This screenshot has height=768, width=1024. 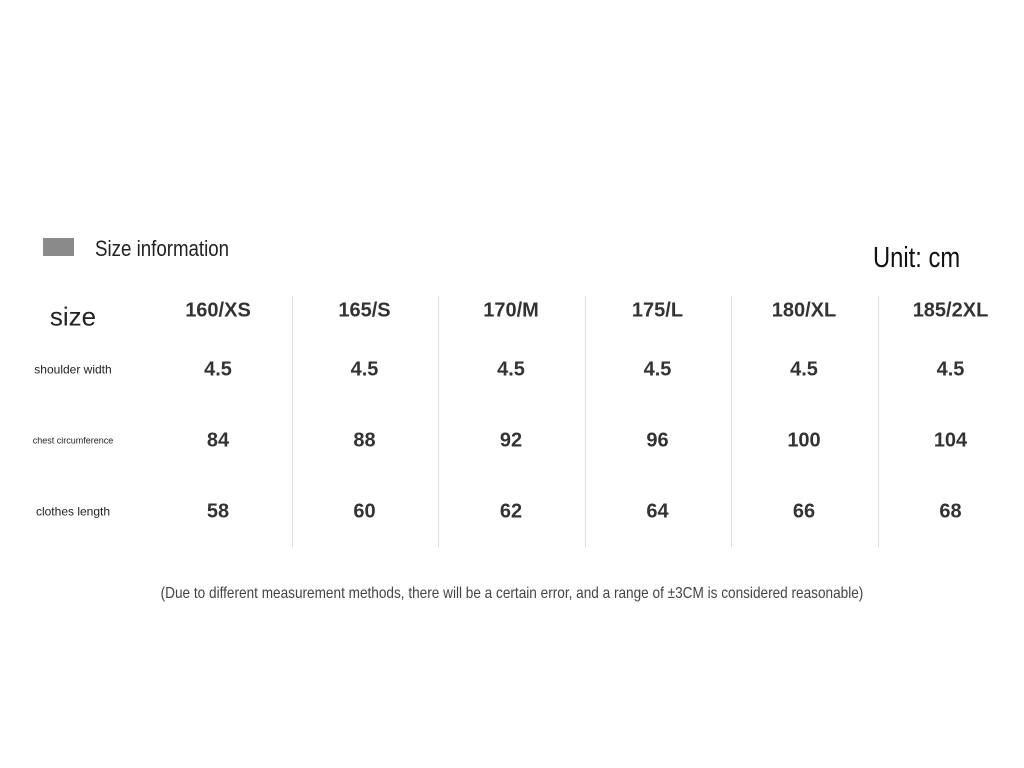 I want to click on table-cell: 104, so click(x=950, y=440).